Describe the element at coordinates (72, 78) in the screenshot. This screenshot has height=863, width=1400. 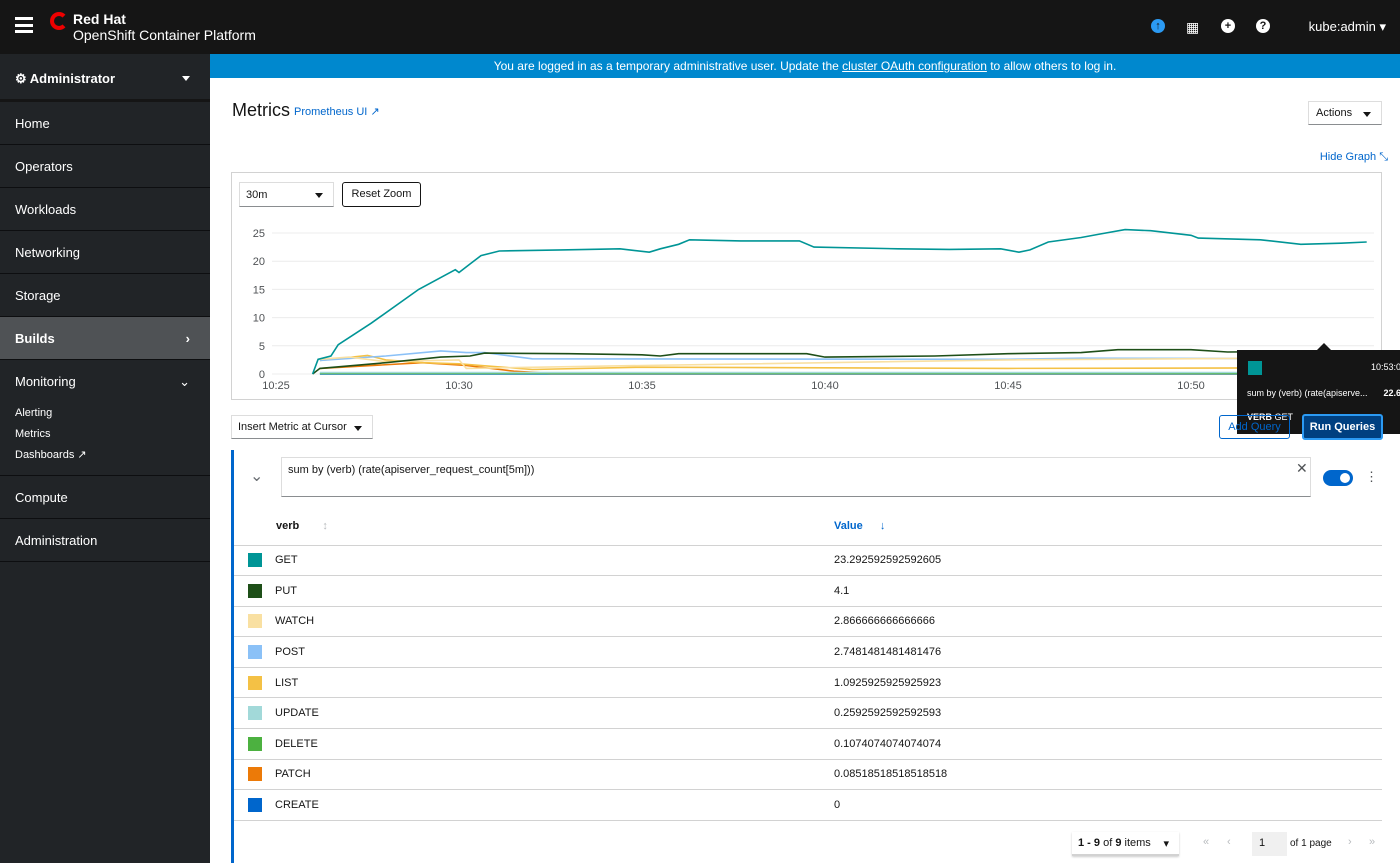
I see `perspective-label: Administrator` at that location.